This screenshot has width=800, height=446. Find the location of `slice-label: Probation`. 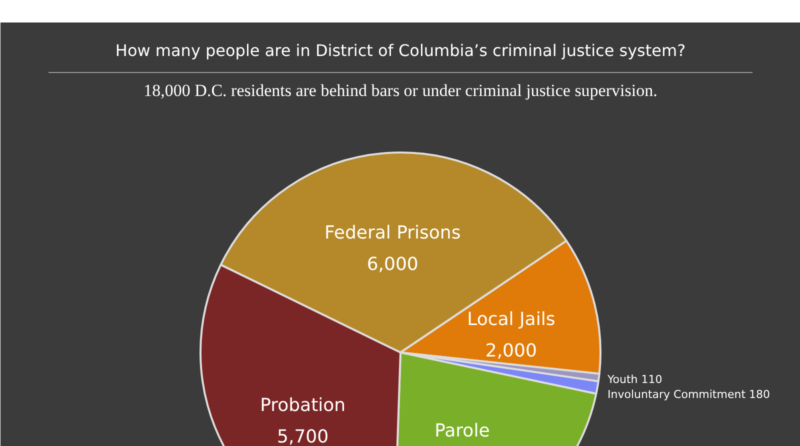

slice-label: Probation is located at coordinates (303, 405).